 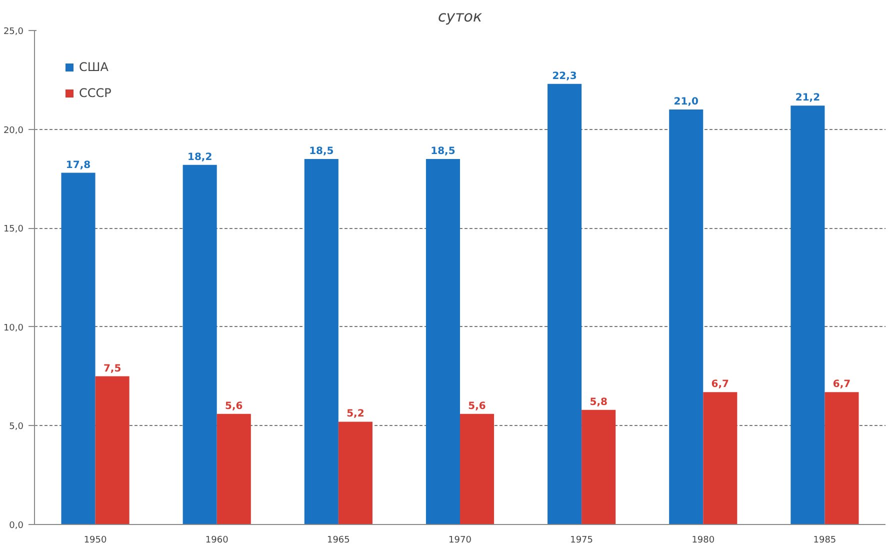 What do you see at coordinates (460, 541) in the screenshot?
I see `x-tick-label: 1970` at bounding box center [460, 541].